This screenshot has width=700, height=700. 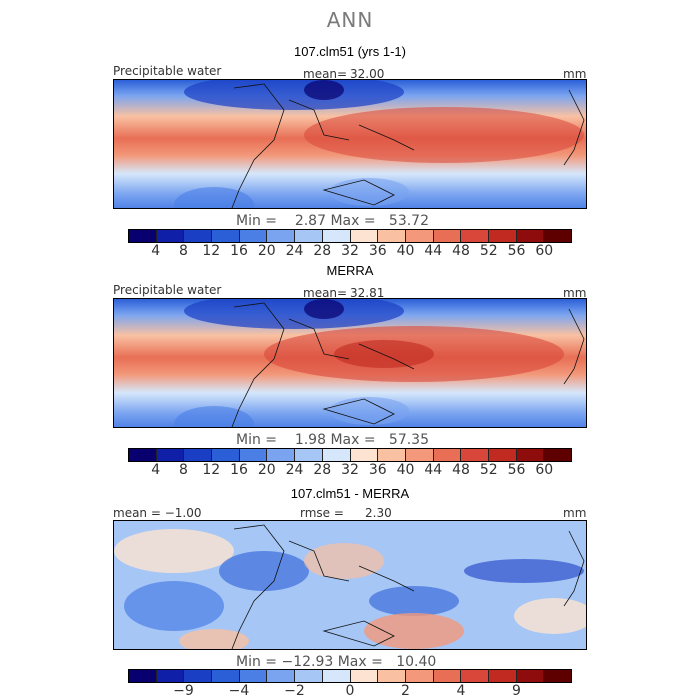 What do you see at coordinates (239, 470) in the screenshot?
I see `colorbar-tick-label: 16` at bounding box center [239, 470].